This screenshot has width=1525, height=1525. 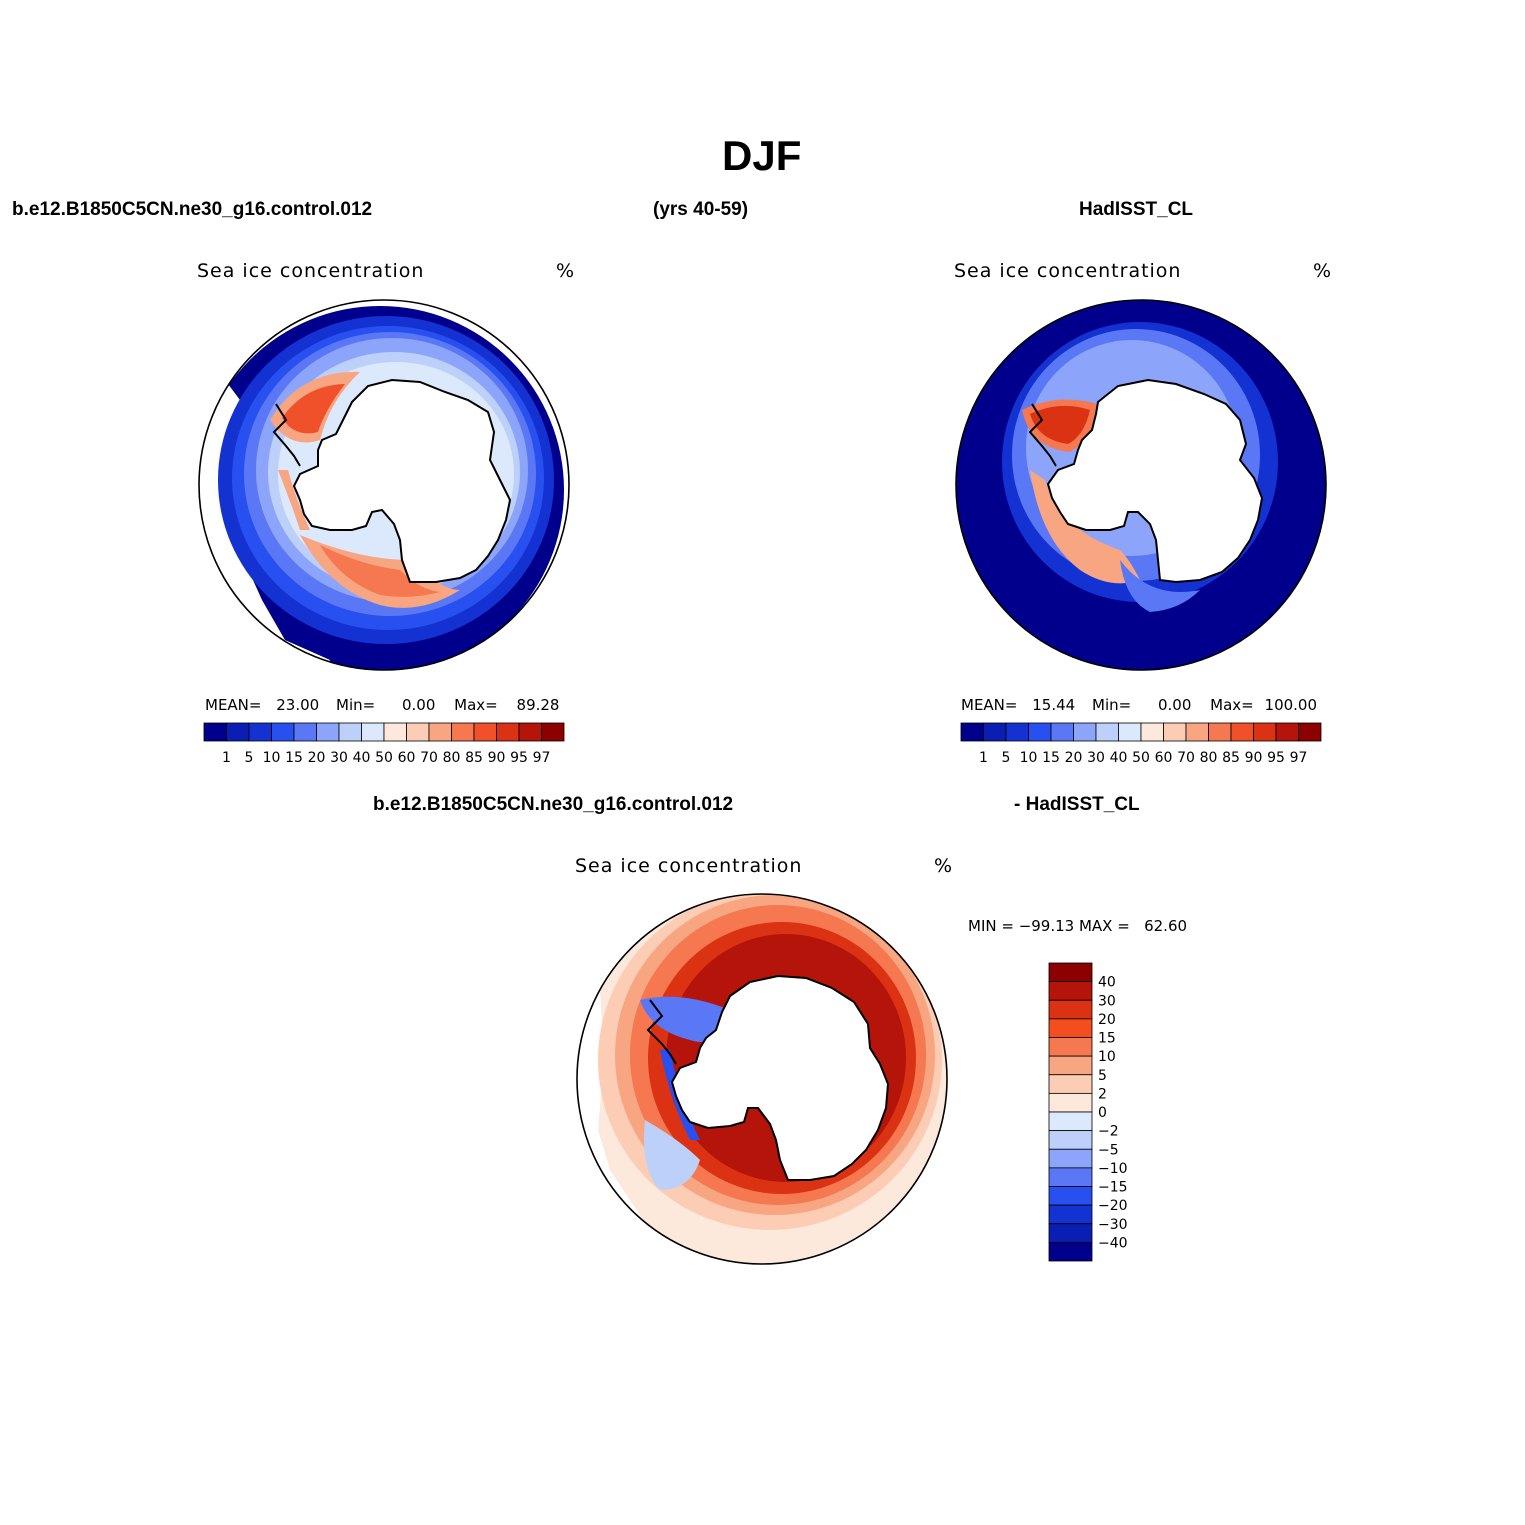 What do you see at coordinates (226, 758) in the screenshot?
I see `colorbar-tick-label: 1` at bounding box center [226, 758].